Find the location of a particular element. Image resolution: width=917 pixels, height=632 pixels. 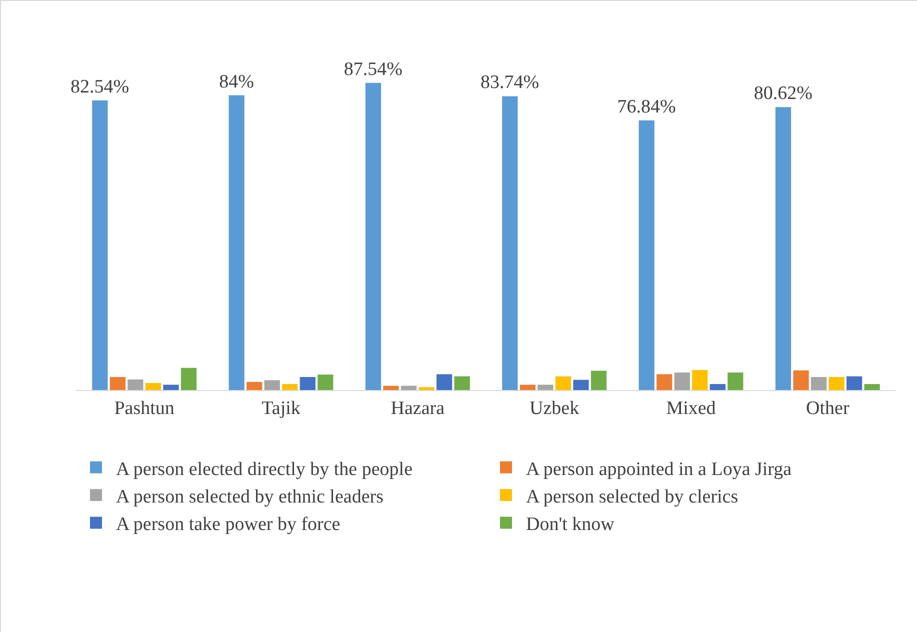

legend-label: A person selected by clerics is located at coordinates (632, 497).